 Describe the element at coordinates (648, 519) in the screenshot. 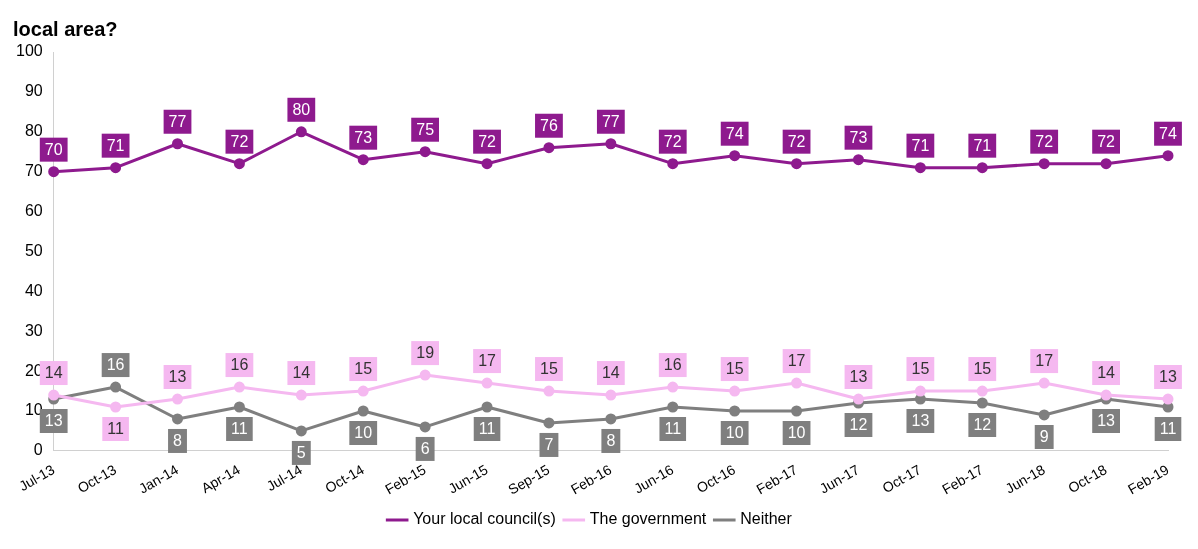

I see `legend-label: The government` at that location.